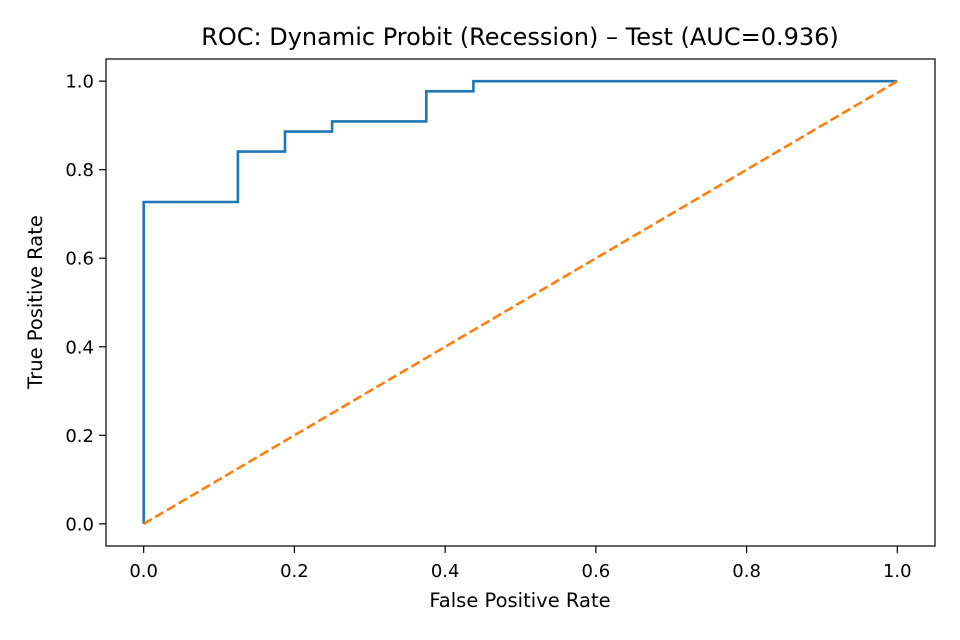  I want to click on y-tick-label: 0.6, so click(79, 259).